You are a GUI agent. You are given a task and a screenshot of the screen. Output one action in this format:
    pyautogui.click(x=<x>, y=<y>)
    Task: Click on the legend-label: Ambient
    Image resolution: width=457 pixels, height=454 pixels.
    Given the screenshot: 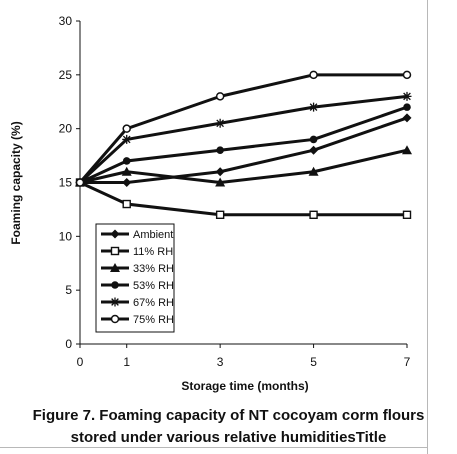 What is the action you would take?
    pyautogui.click(x=153, y=235)
    